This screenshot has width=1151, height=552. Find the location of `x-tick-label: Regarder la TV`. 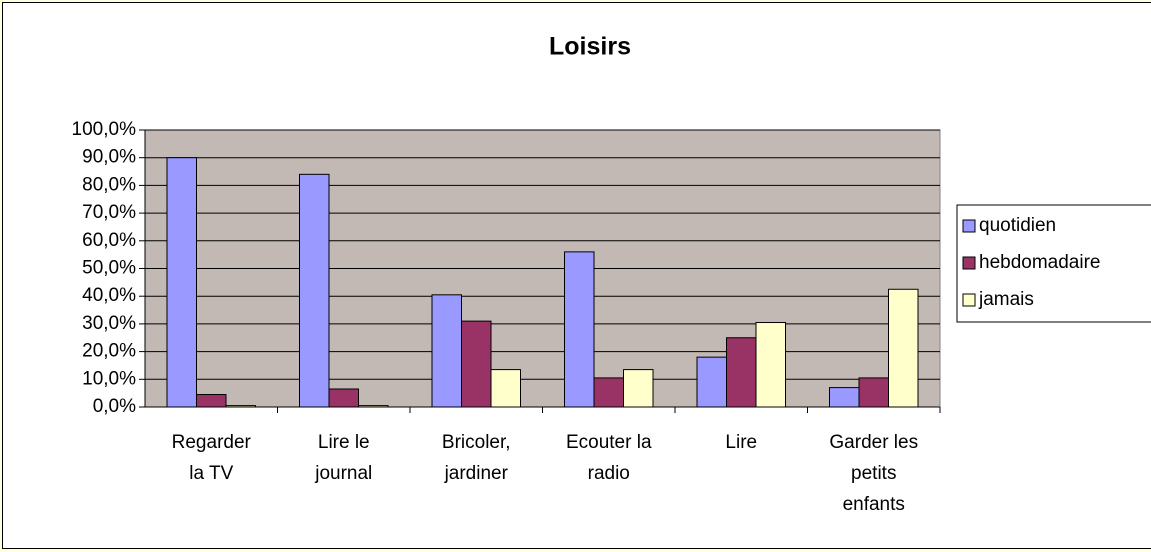

x-tick-label: Regarder la TV is located at coordinates (212, 458).